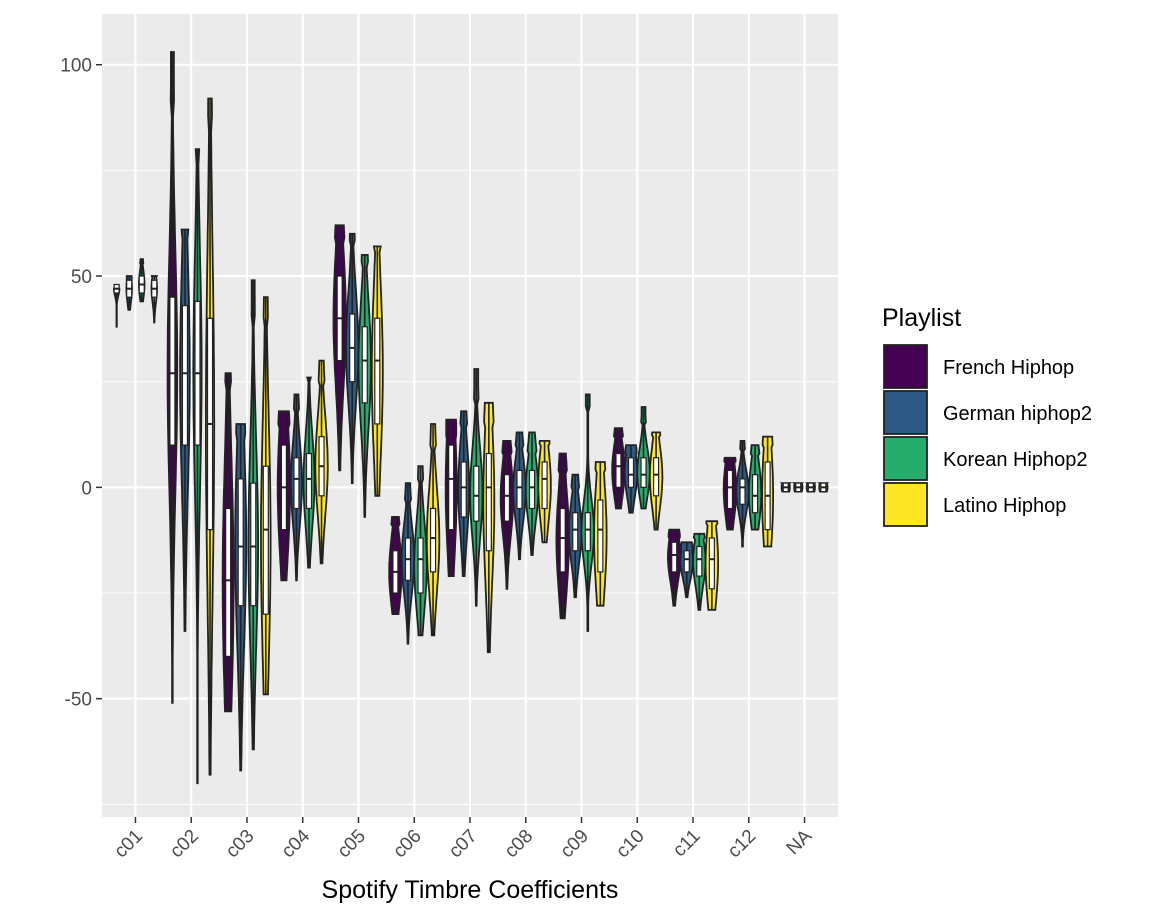  Describe the element at coordinates (407, 844) in the screenshot. I see `x-tick-label: c06` at that location.